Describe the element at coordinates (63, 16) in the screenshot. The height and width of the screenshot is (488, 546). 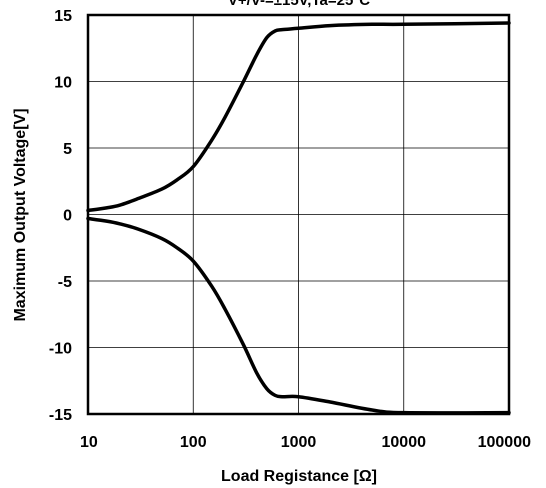
I see `y-tick-label: 15` at that location.